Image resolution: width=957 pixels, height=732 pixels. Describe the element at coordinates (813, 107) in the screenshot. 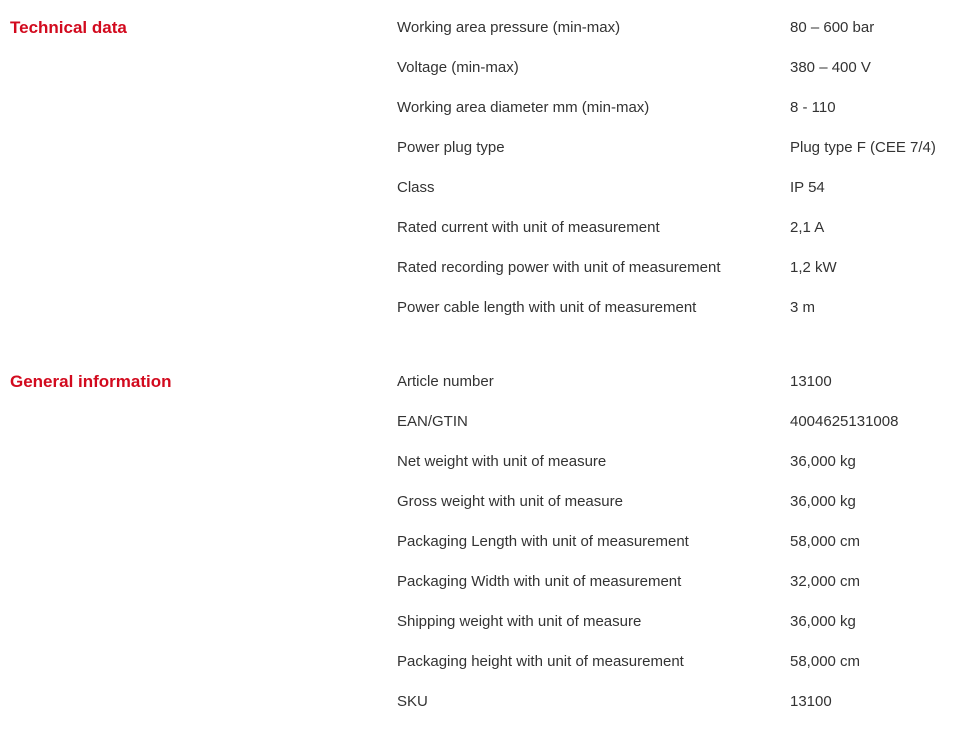

I see `spec-value: 8 - 110` at that location.